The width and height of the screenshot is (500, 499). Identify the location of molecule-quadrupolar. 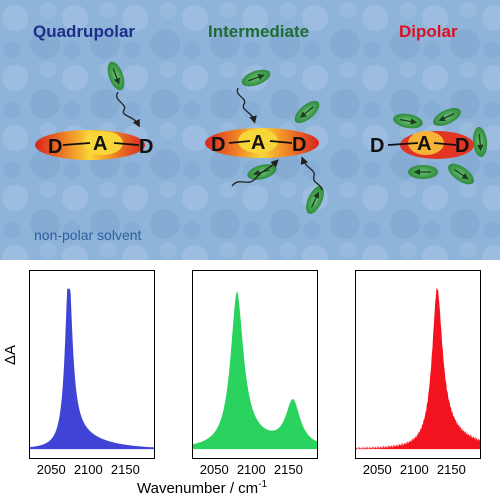
(90, 145).